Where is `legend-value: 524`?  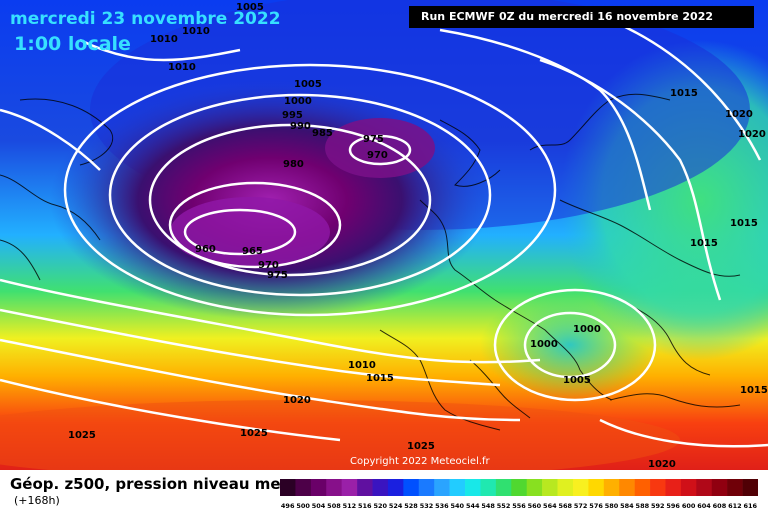
legend-value: 524 is located at coordinates (396, 506).